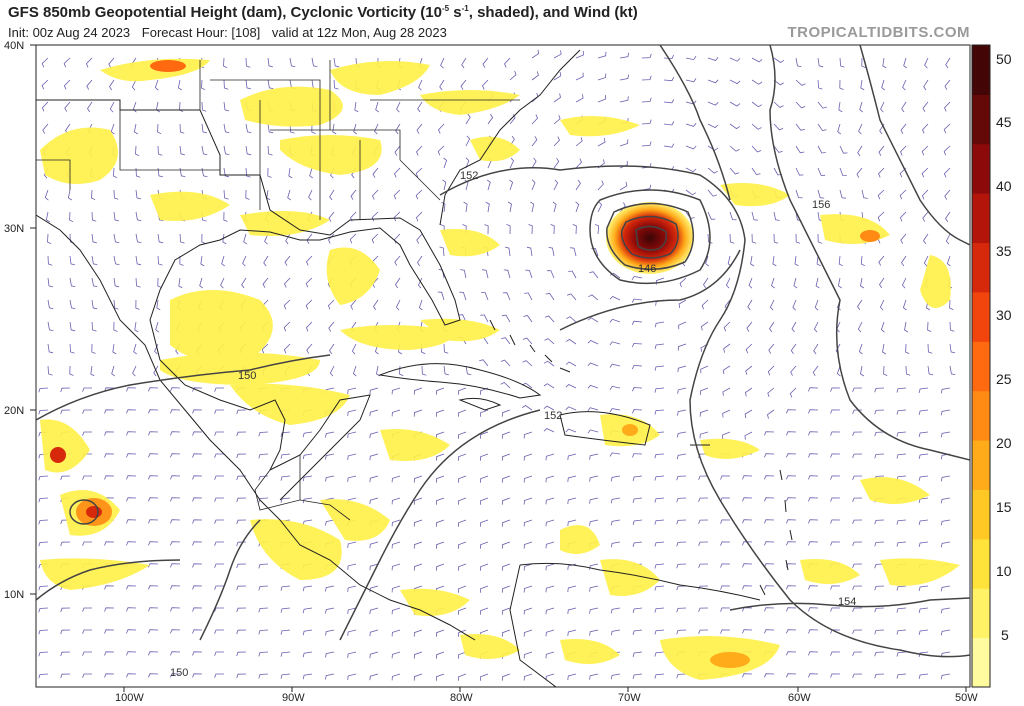 The width and height of the screenshot is (1024, 706). I want to click on colorbar-label: 40, so click(1004, 186).